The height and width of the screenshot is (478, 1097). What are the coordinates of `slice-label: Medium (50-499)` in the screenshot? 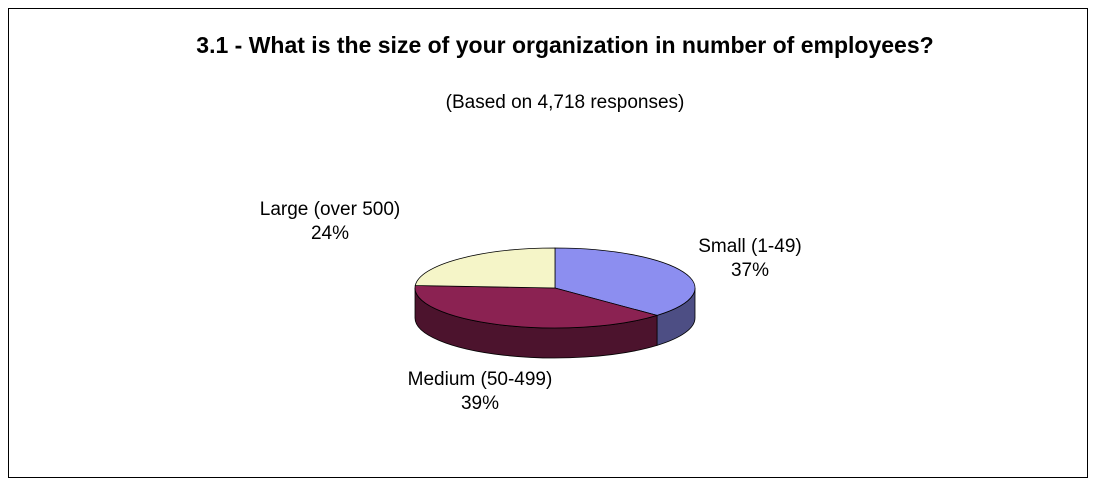 It's located at (480, 379).